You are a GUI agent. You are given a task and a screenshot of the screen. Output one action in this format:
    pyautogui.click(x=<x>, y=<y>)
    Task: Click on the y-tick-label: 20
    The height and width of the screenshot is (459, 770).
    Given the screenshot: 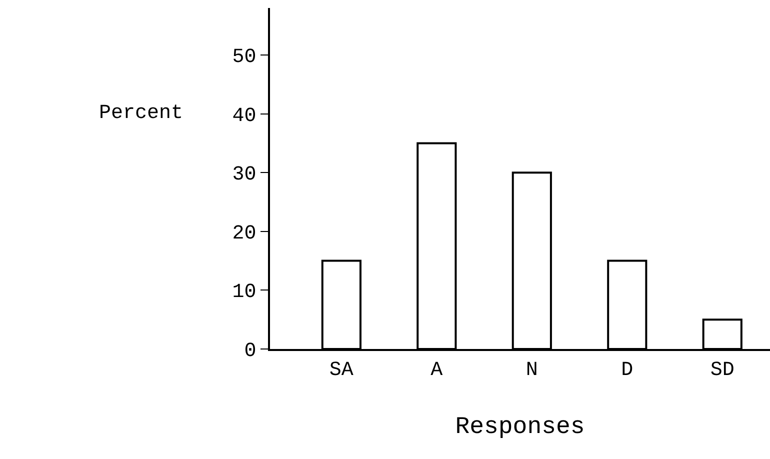 What is the action you would take?
    pyautogui.click(x=244, y=234)
    